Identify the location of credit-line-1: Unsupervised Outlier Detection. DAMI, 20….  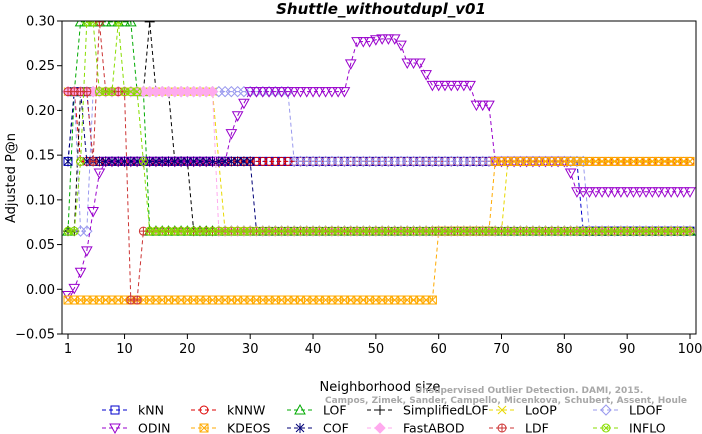
(529, 391).